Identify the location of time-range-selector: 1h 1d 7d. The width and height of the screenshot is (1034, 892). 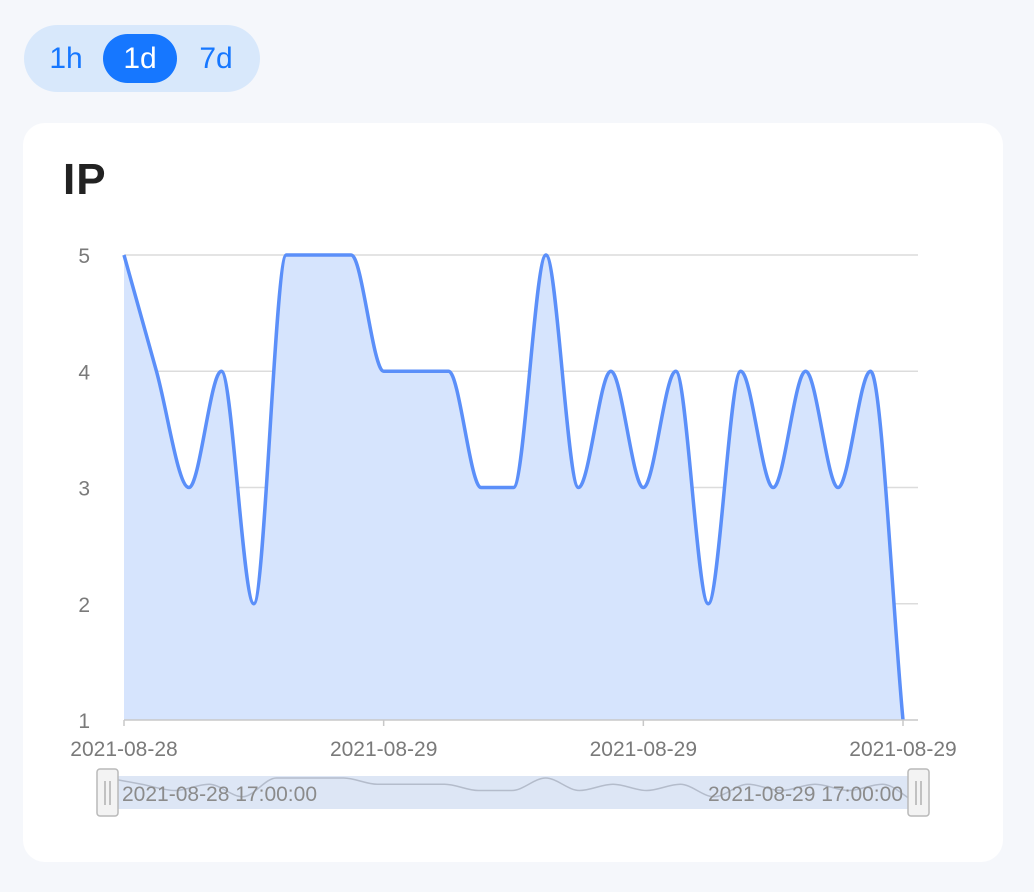
(142, 58).